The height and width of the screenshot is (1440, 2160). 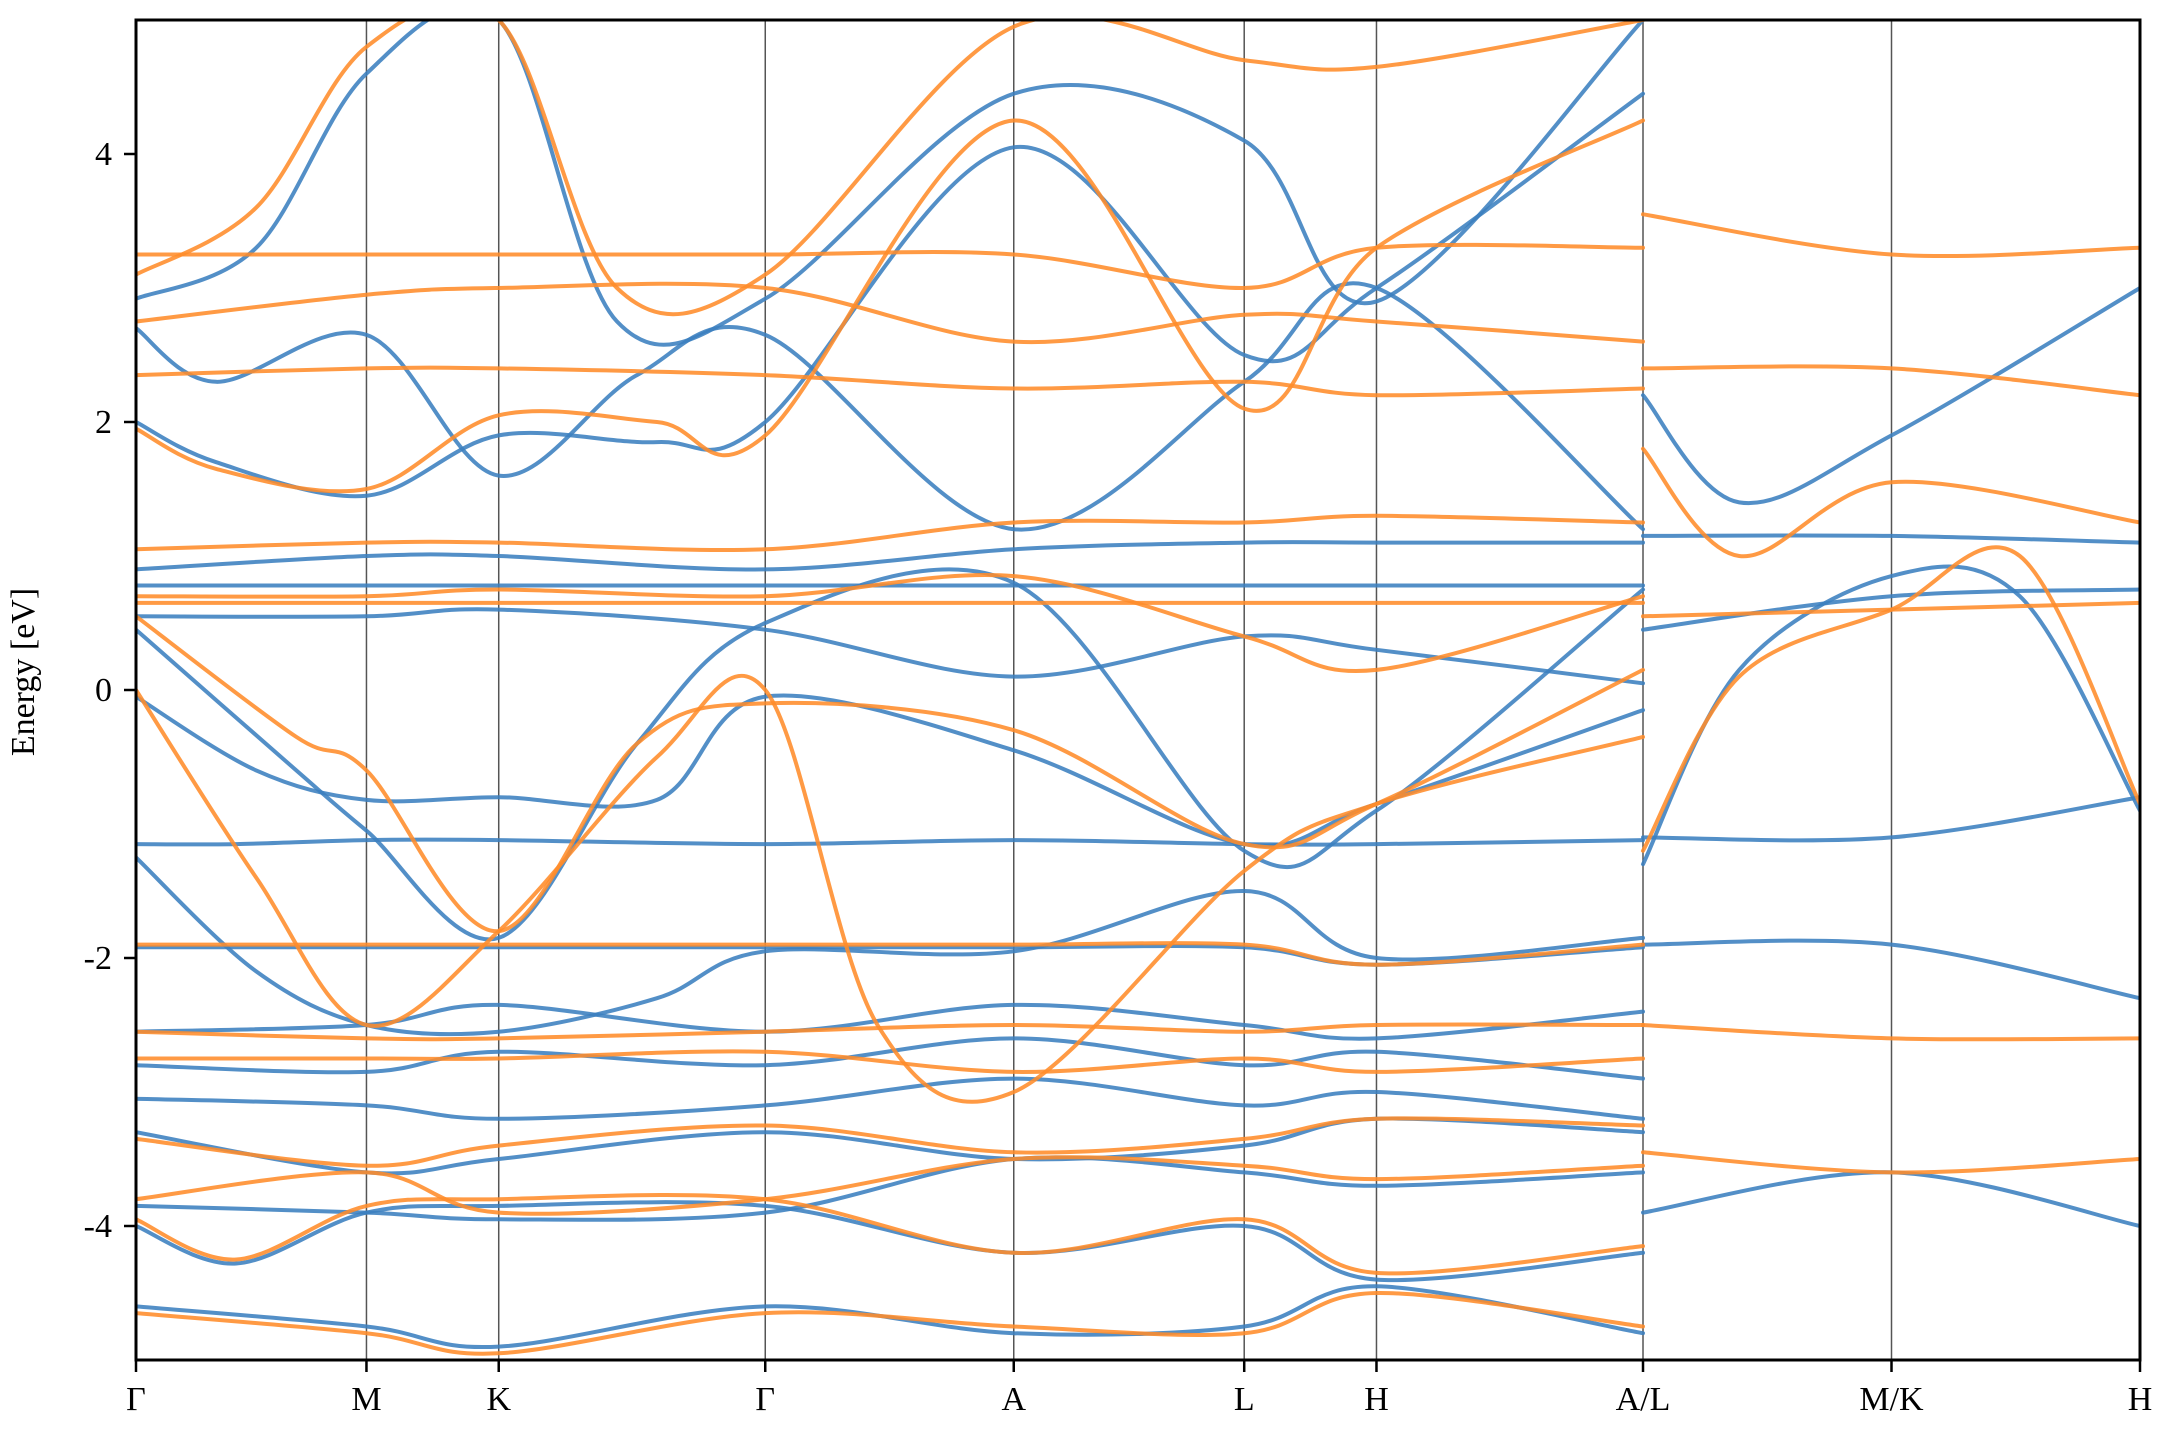 I want to click on x-tick-label: A, so click(x=1013, y=1399).